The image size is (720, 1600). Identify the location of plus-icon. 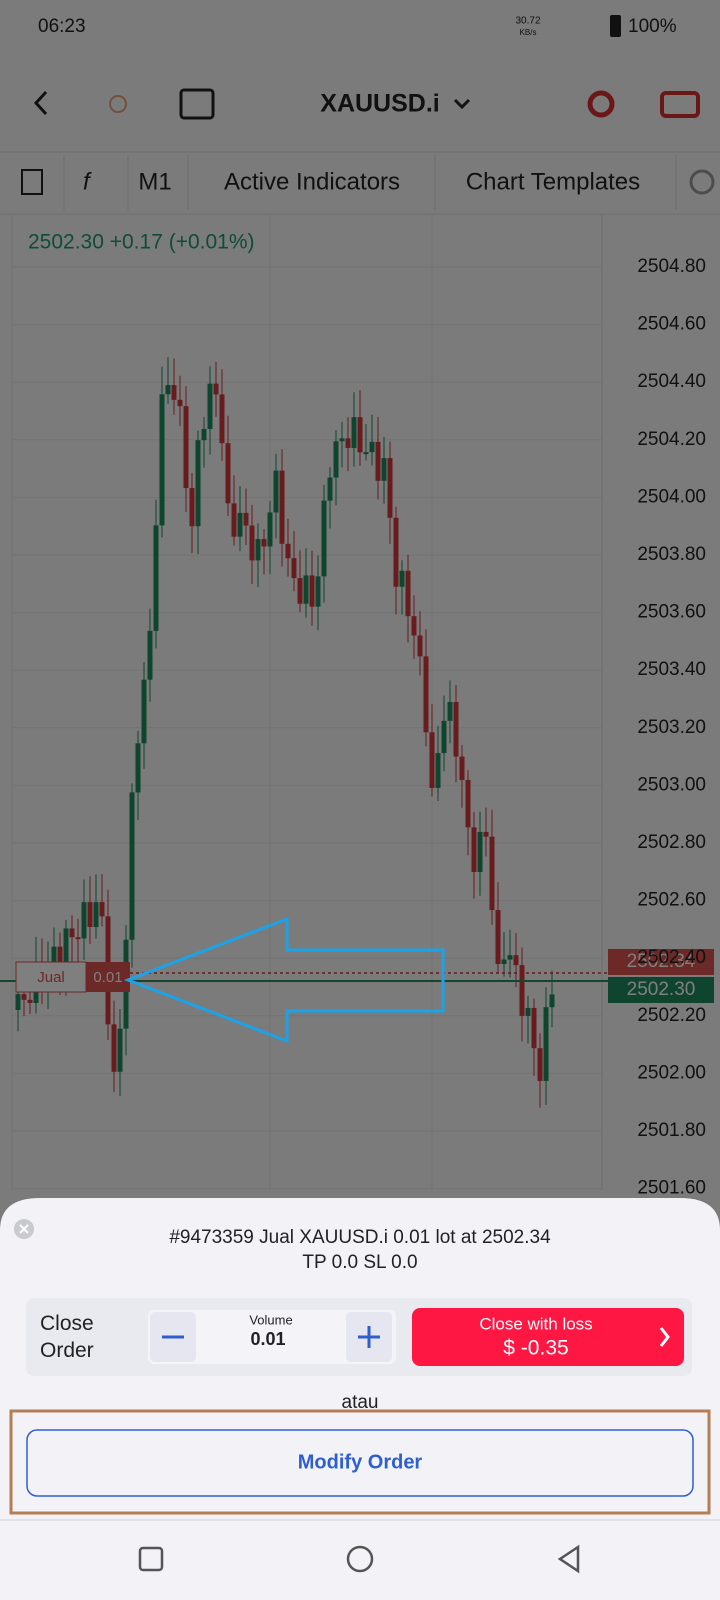
(369, 1337).